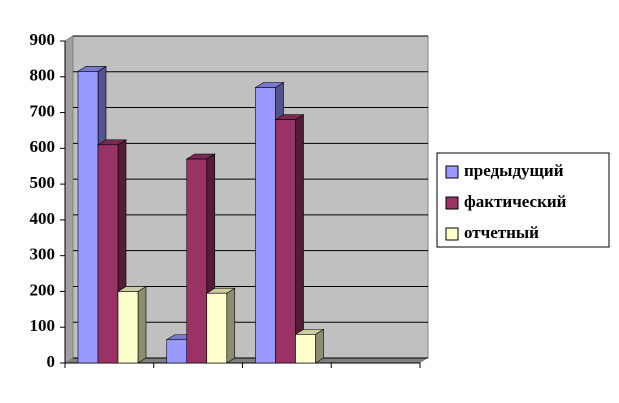 This screenshot has width=619, height=403. Describe the element at coordinates (43, 325) in the screenshot. I see `y-tick-label: 100` at that location.